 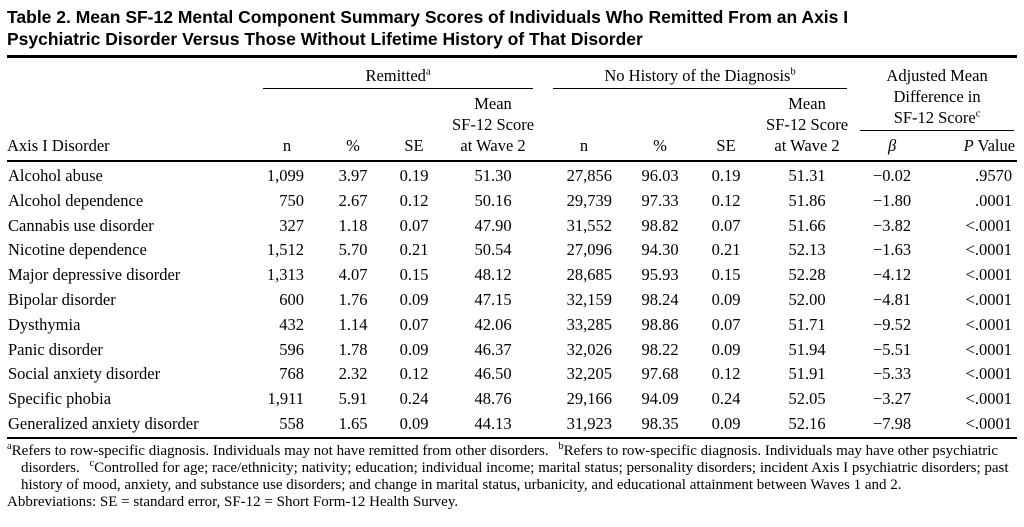 What do you see at coordinates (77, 250) in the screenshot?
I see `disorder-name: Nicotine dependence` at bounding box center [77, 250].